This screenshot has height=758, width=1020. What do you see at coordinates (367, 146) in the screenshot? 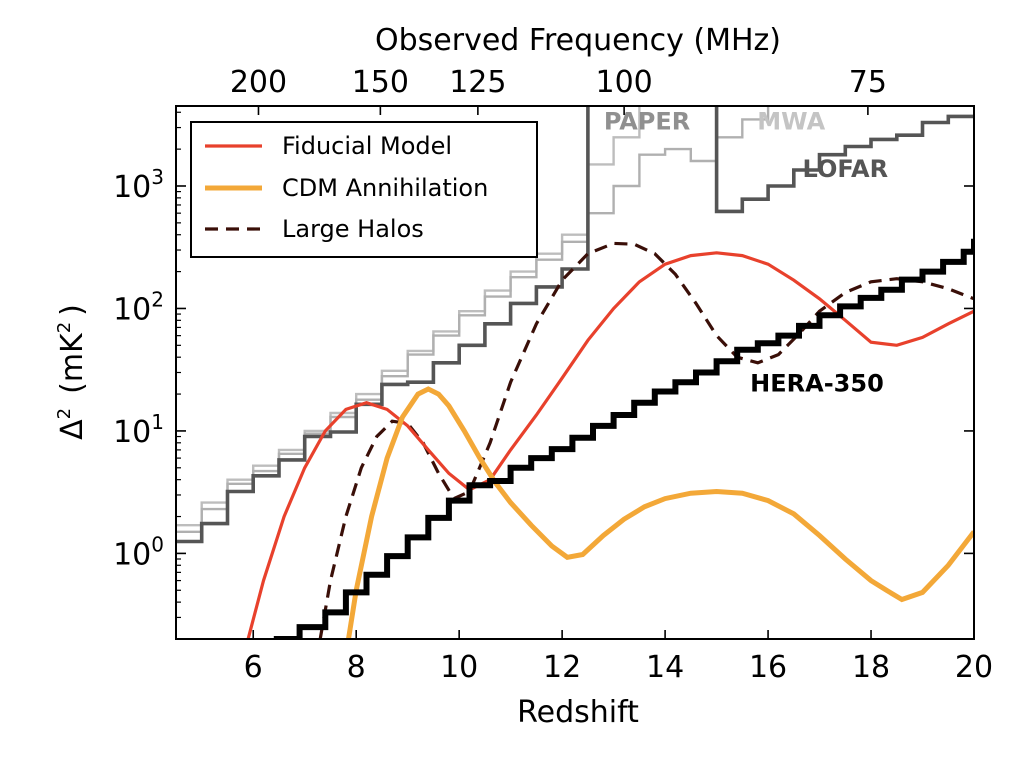
I see `legend-label-fiducial: Fiducial Model` at bounding box center [367, 146].